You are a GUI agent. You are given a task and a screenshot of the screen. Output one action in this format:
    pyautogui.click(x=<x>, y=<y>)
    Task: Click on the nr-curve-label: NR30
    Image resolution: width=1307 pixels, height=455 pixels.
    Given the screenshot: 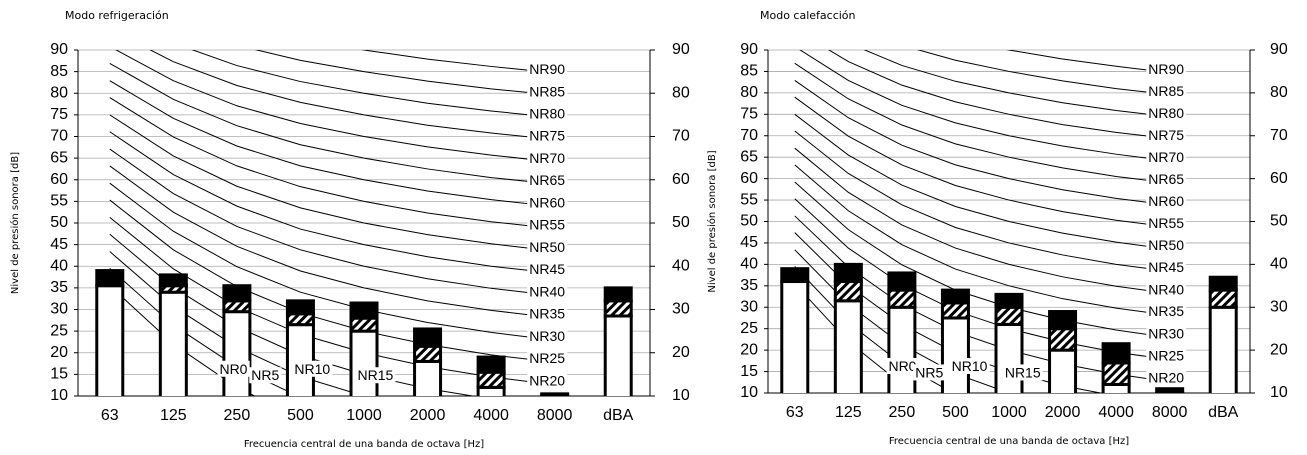 What is the action you would take?
    pyautogui.click(x=1166, y=333)
    